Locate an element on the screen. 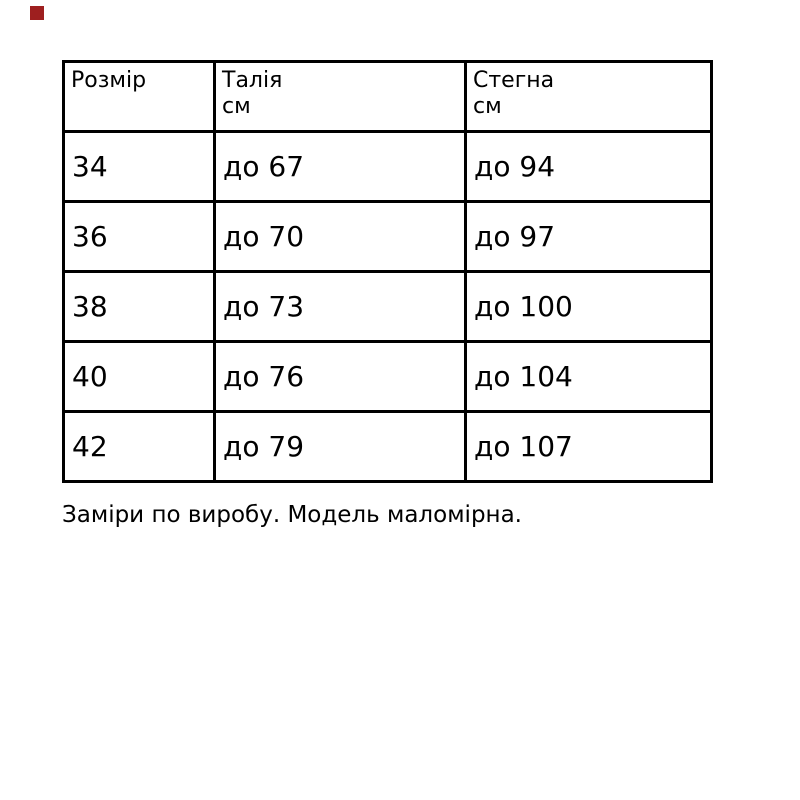 Image resolution: width=800 pixels, height=800 pixels. table-header-row: Розмір Талія см Стегна см is located at coordinates (387, 96).